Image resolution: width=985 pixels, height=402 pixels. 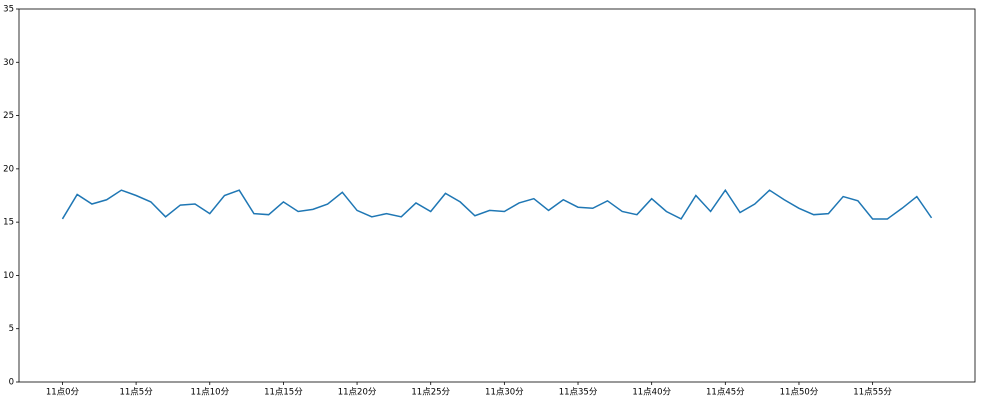 I want to click on y-tick-label: 5, so click(x=11, y=329).